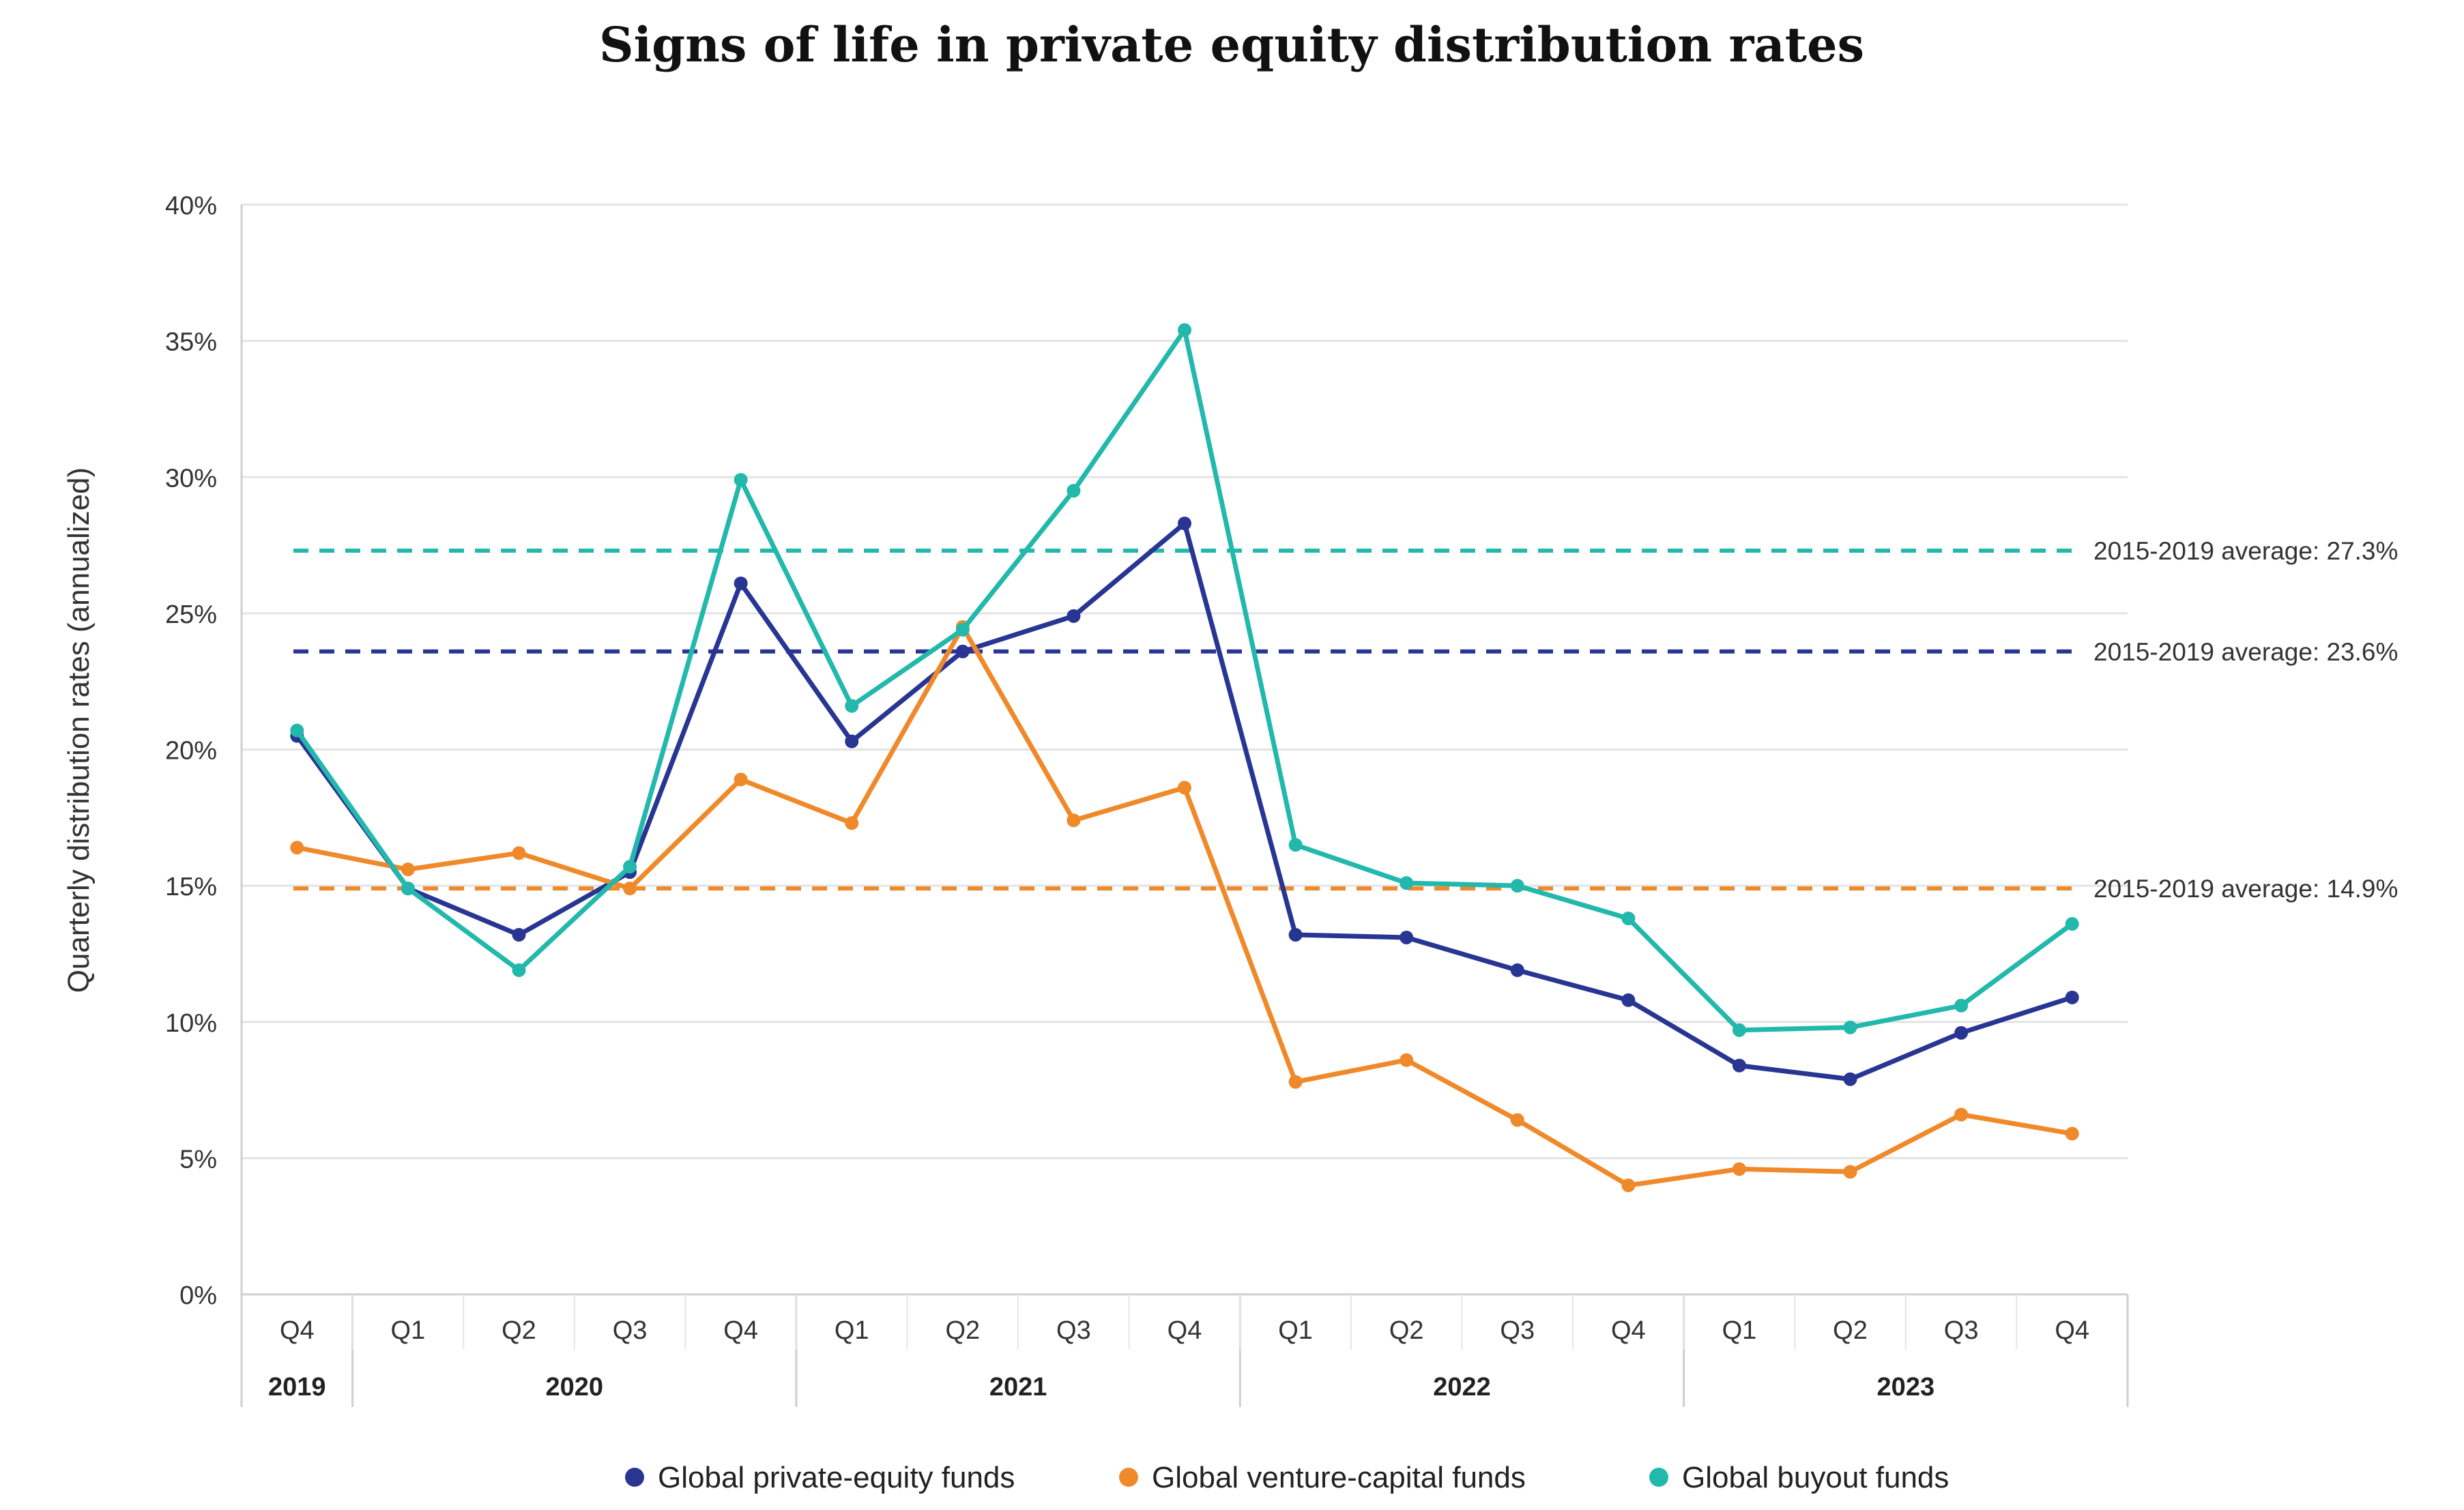 The height and width of the screenshot is (1510, 2464). What do you see at coordinates (2245, 652) in the screenshot?
I see `average-label: 2015-2019 average: 23.6%` at bounding box center [2245, 652].